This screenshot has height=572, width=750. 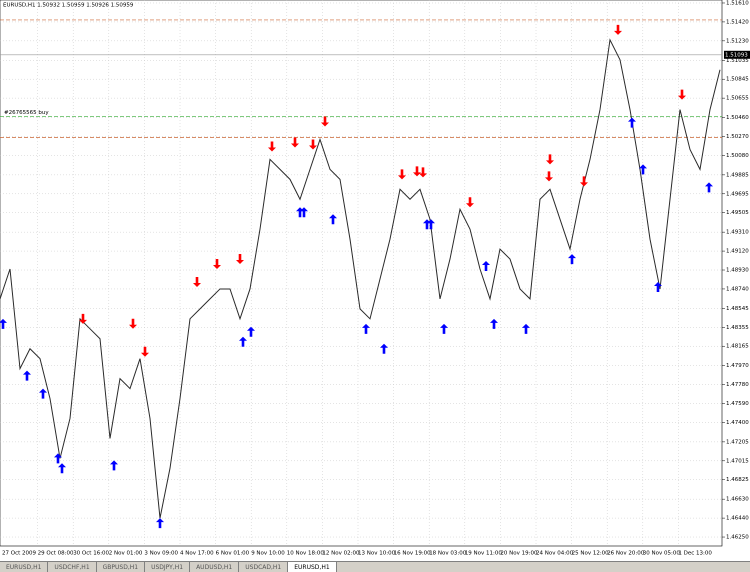 What do you see at coordinates (448, 554) in the screenshot?
I see `x-tick-label: 18 Nov 03:00` at bounding box center [448, 554].